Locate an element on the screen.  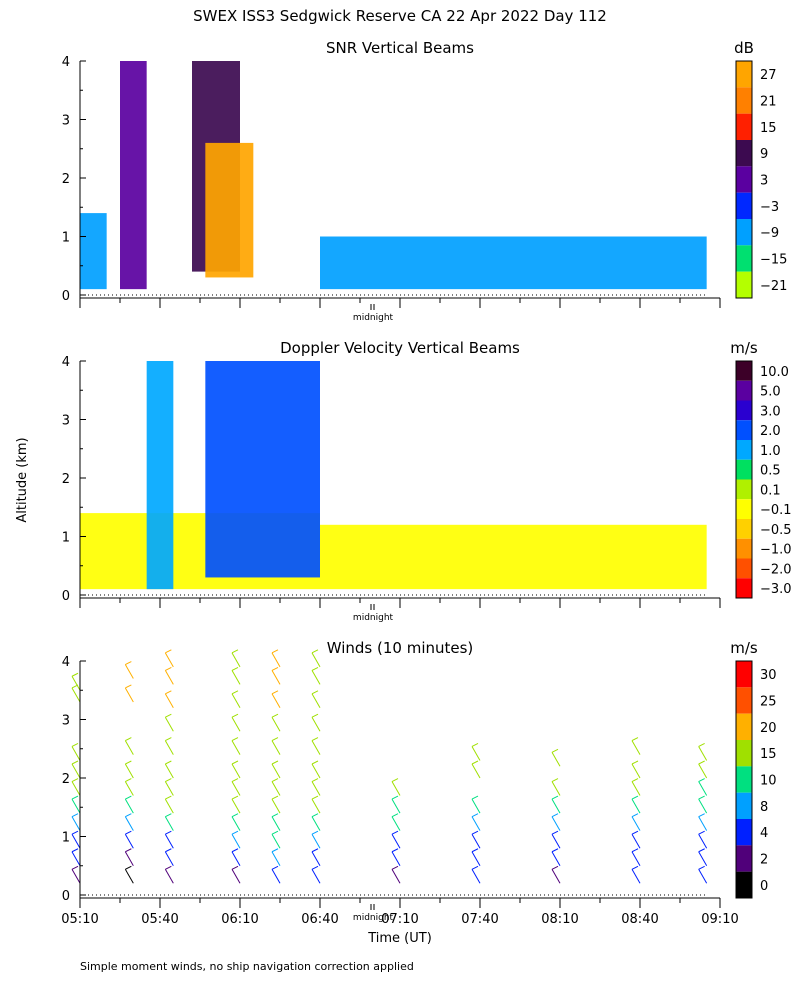
winds-colorbar-label: 20 is located at coordinates (768, 728).